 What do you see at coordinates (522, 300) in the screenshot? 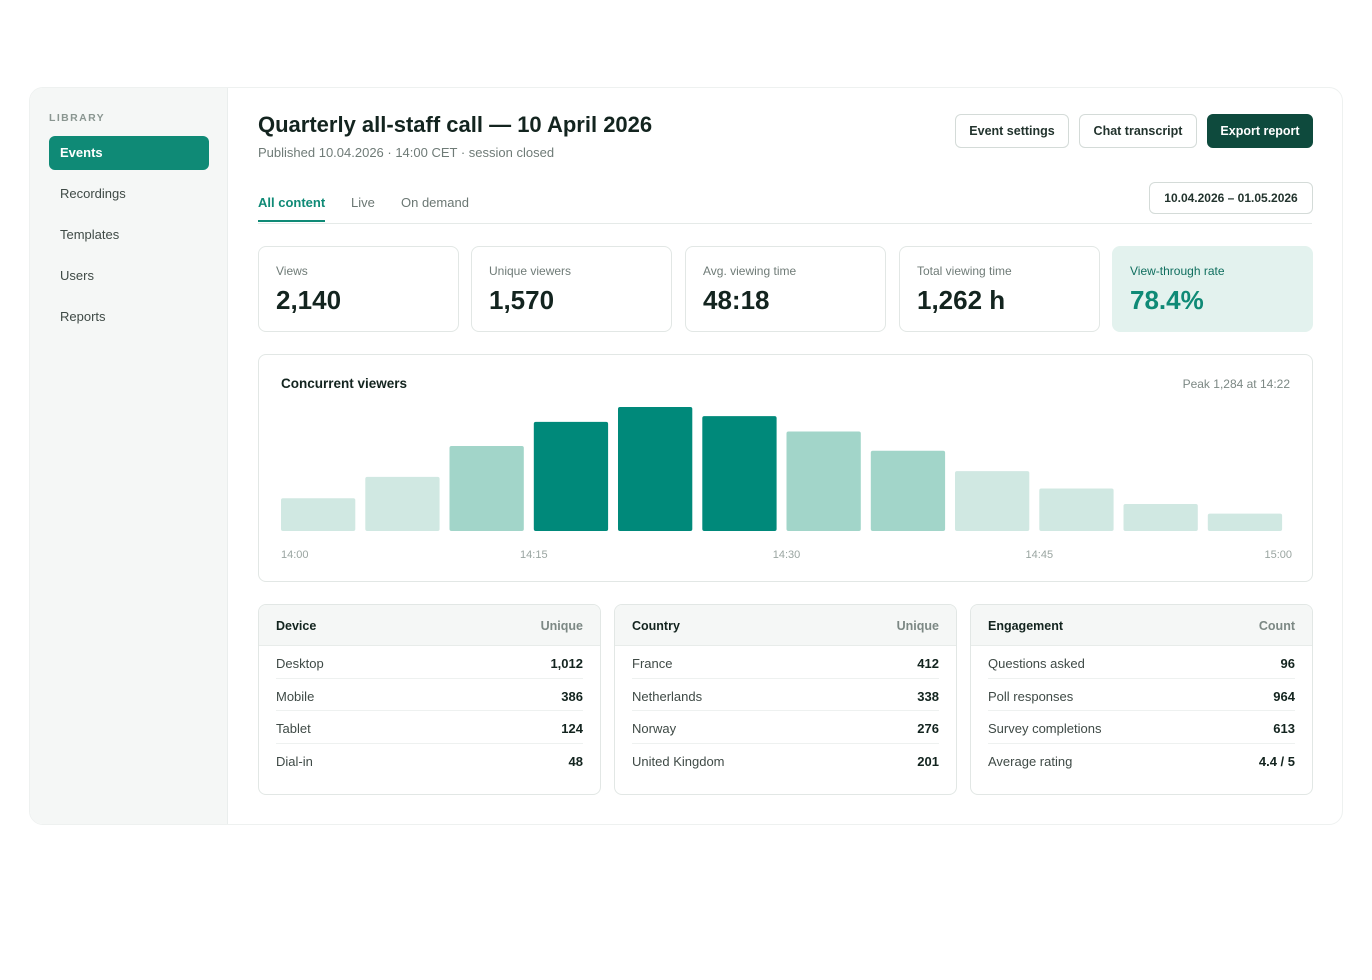
I see `stat-value: 1,570` at bounding box center [522, 300].